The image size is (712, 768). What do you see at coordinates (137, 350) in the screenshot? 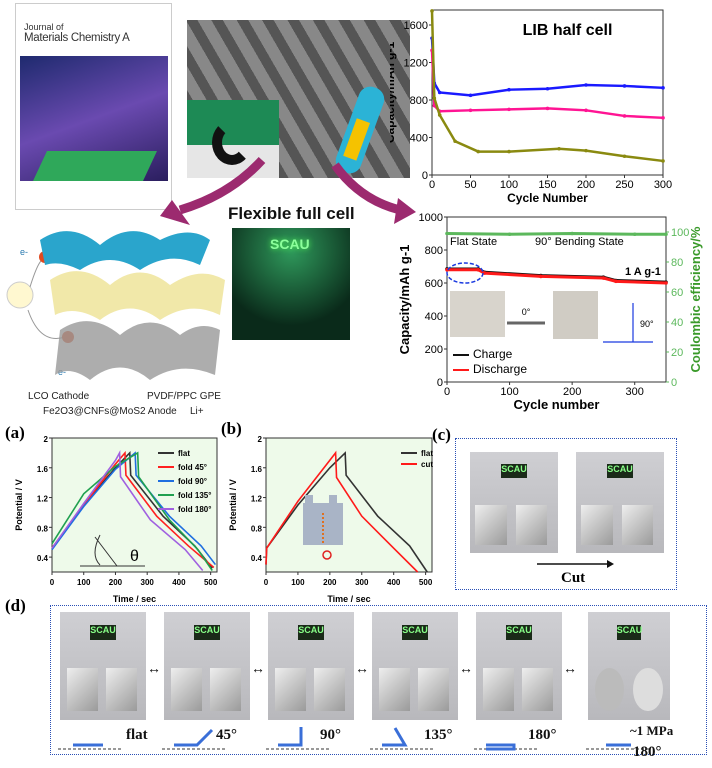
I see `cathode-layer` at bounding box center [137, 350].